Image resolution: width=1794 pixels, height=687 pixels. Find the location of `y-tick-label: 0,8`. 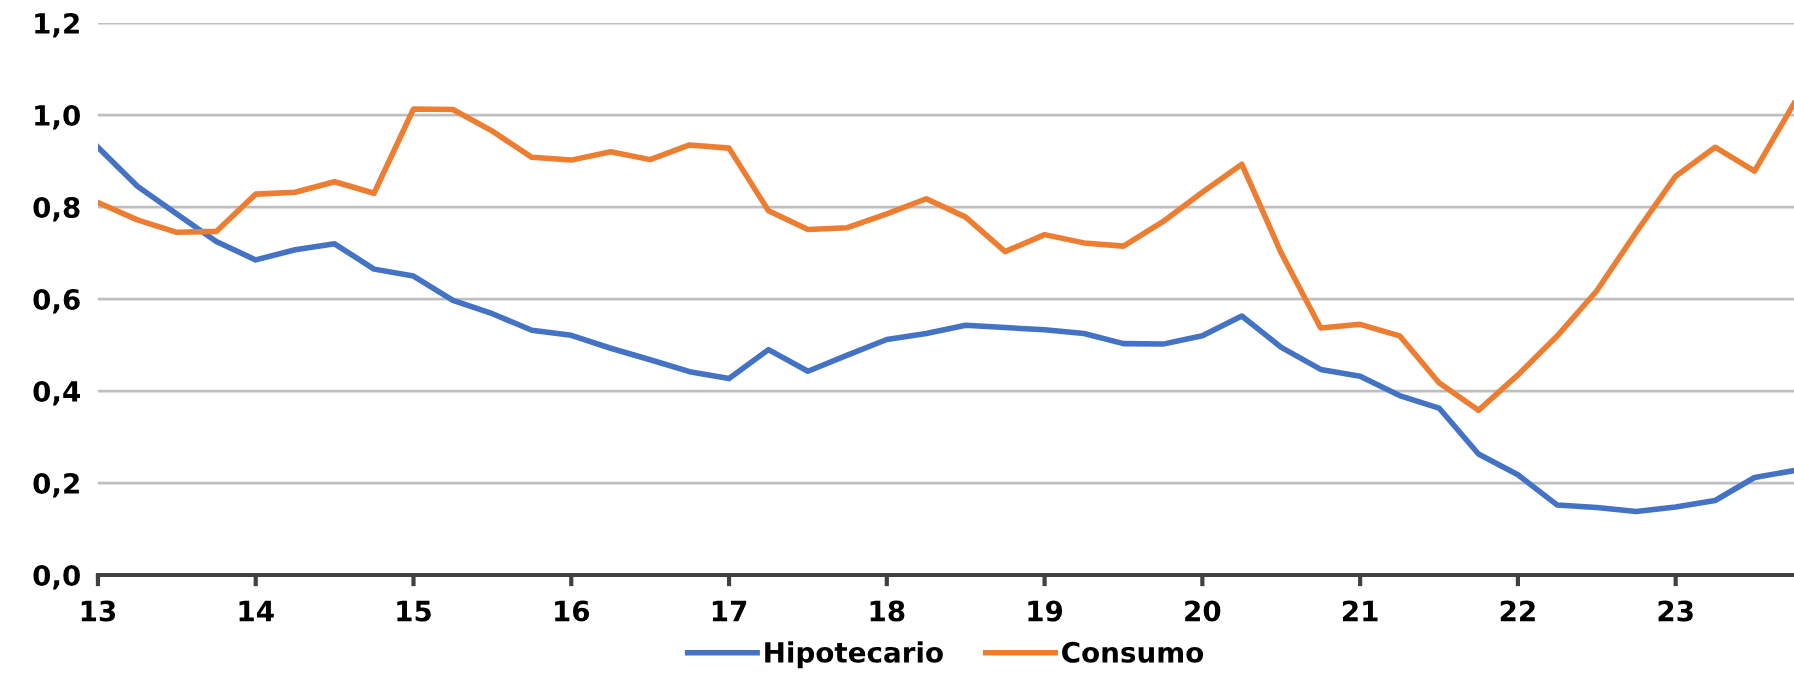

y-tick-label: 0,8 is located at coordinates (56, 209).